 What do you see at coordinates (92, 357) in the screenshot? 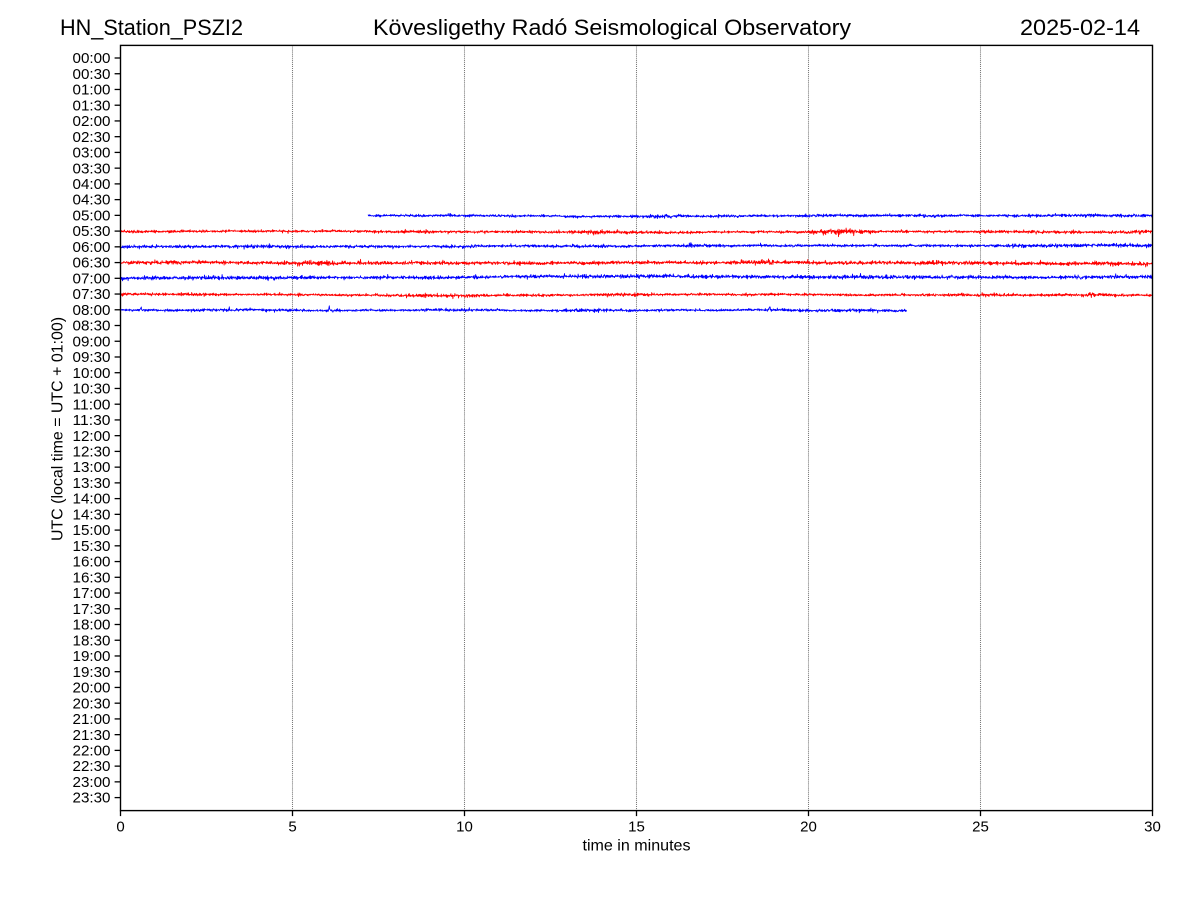
I see `svg-text: 09:30` at bounding box center [92, 357].